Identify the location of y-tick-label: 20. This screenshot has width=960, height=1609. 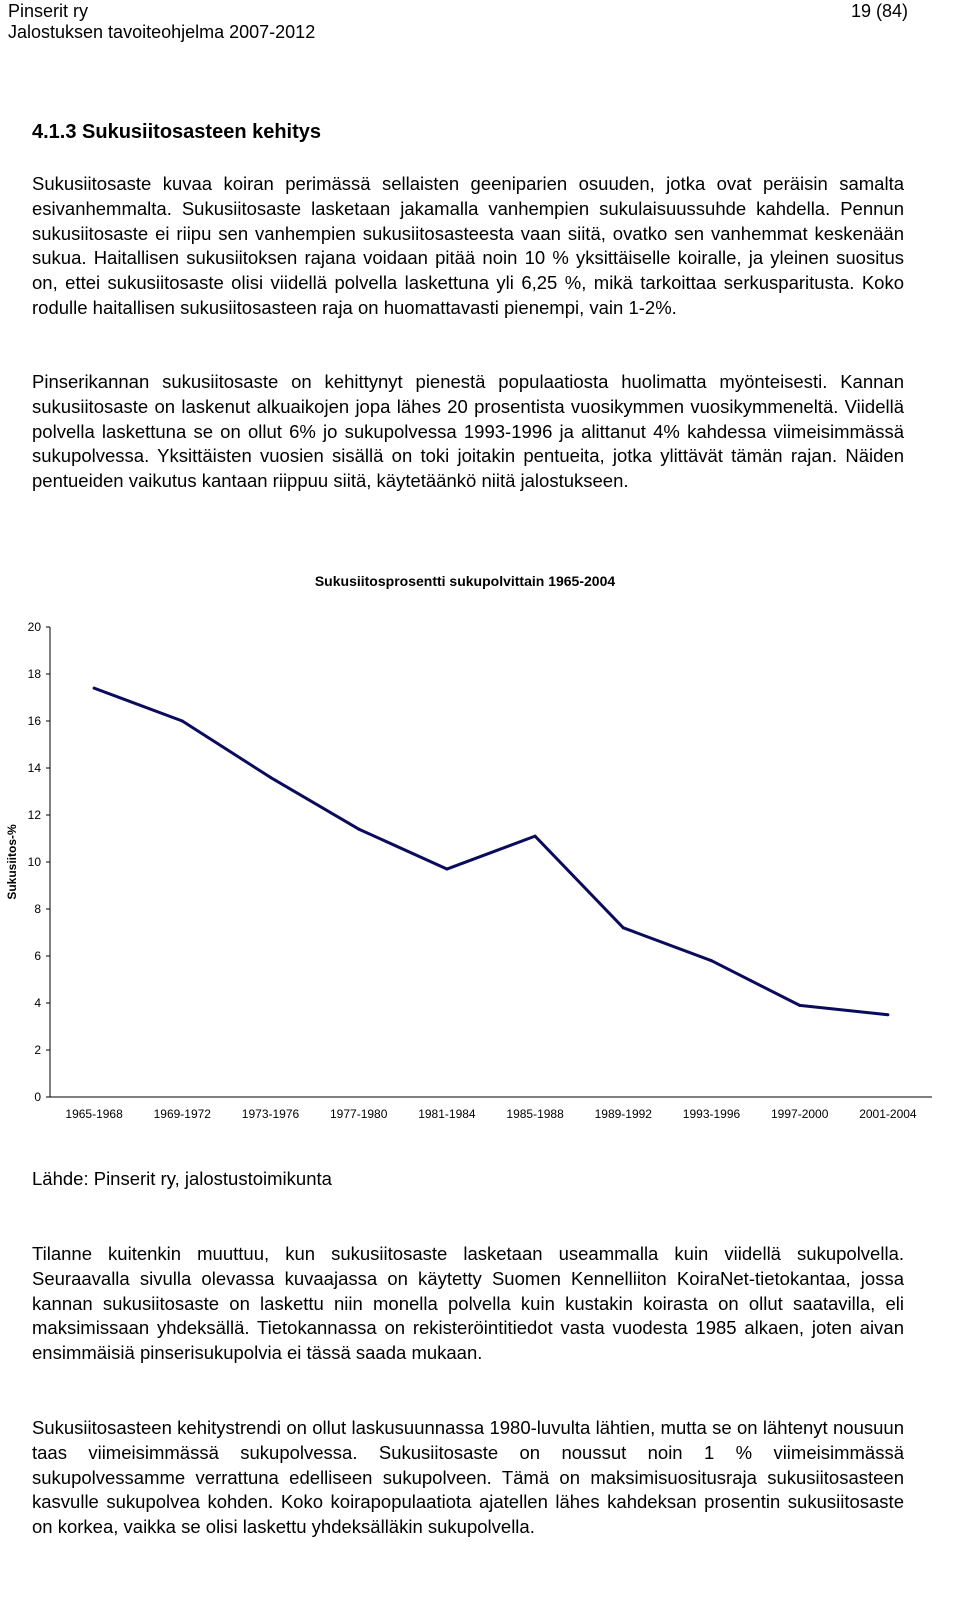
(35, 627).